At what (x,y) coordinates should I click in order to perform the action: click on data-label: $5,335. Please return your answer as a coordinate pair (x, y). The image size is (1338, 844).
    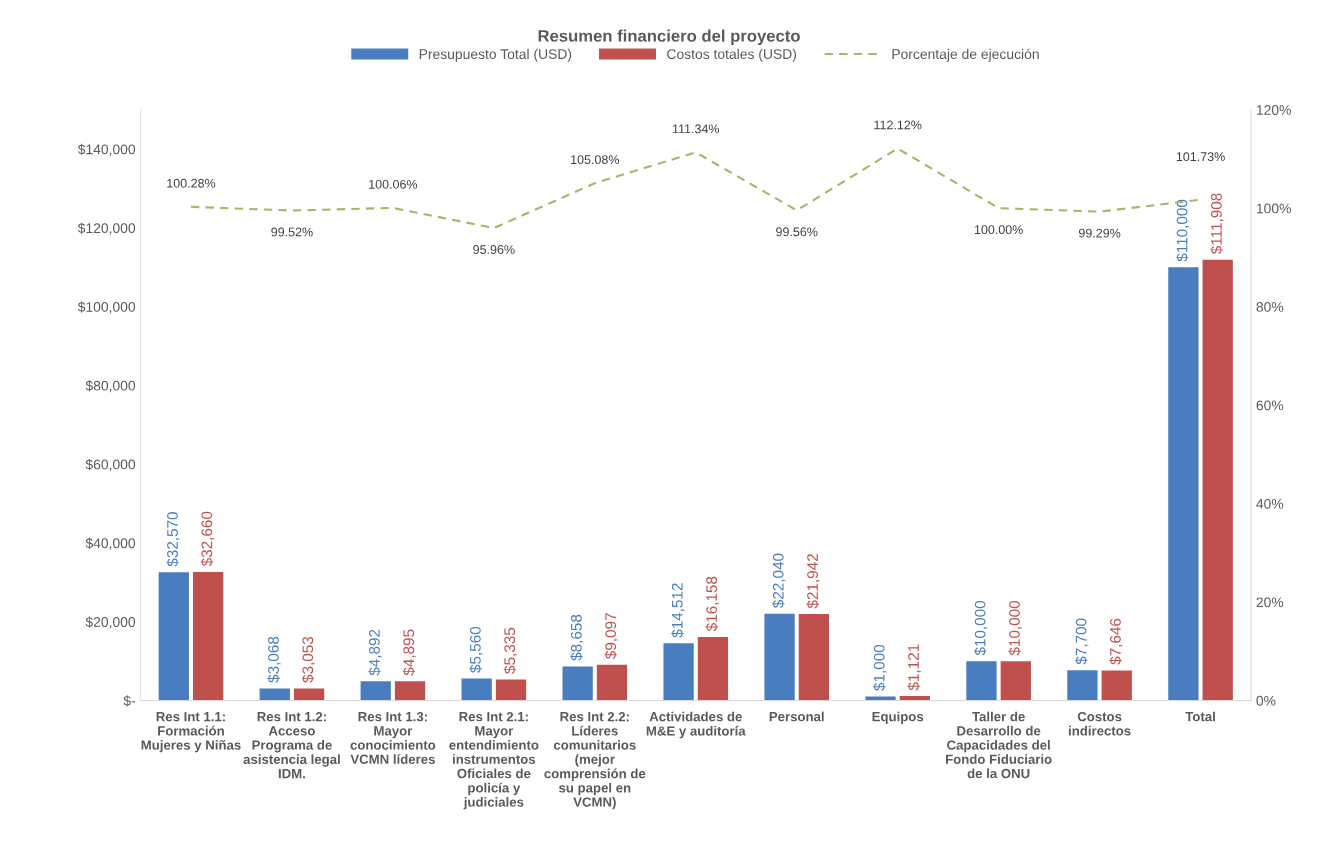
    Looking at the image, I should click on (510, 650).